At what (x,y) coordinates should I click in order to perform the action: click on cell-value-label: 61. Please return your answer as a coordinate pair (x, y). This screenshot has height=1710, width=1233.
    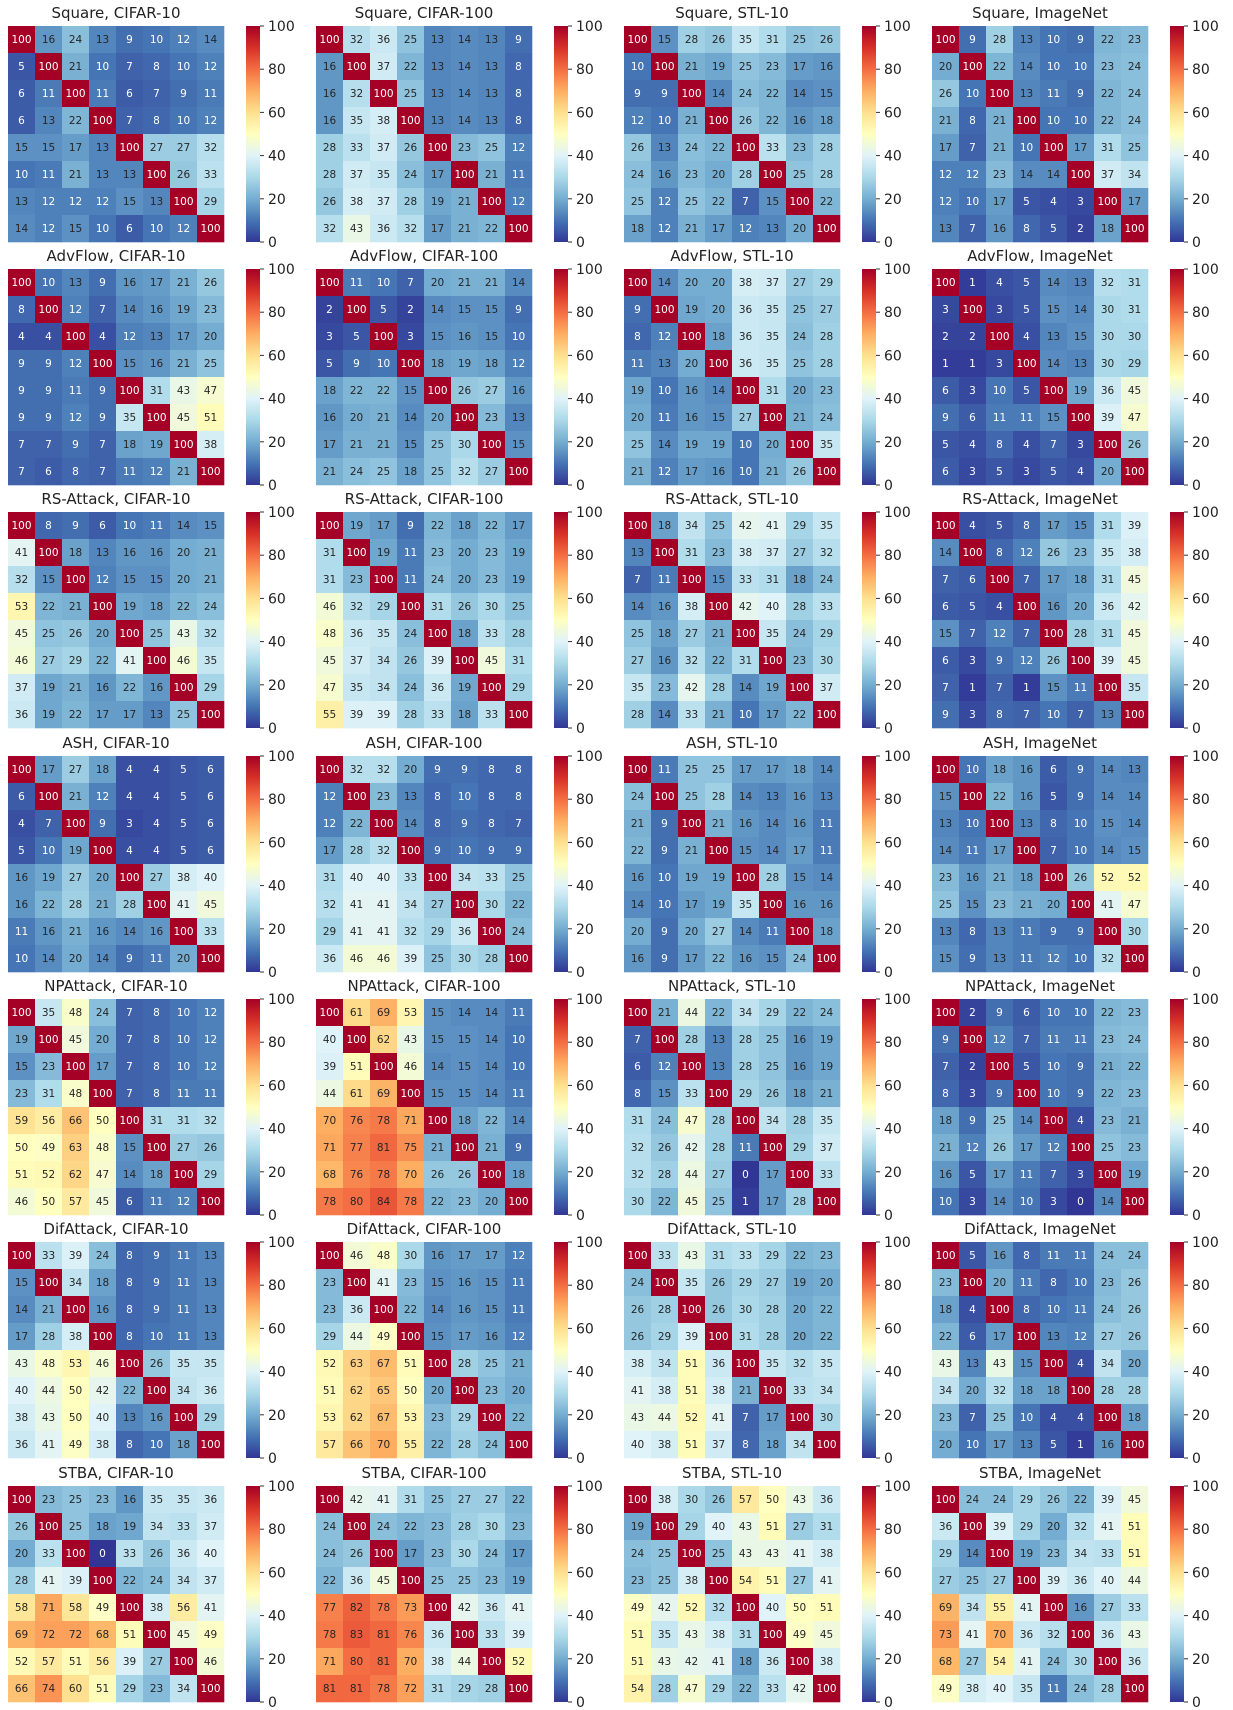
    Looking at the image, I should click on (356, 1094).